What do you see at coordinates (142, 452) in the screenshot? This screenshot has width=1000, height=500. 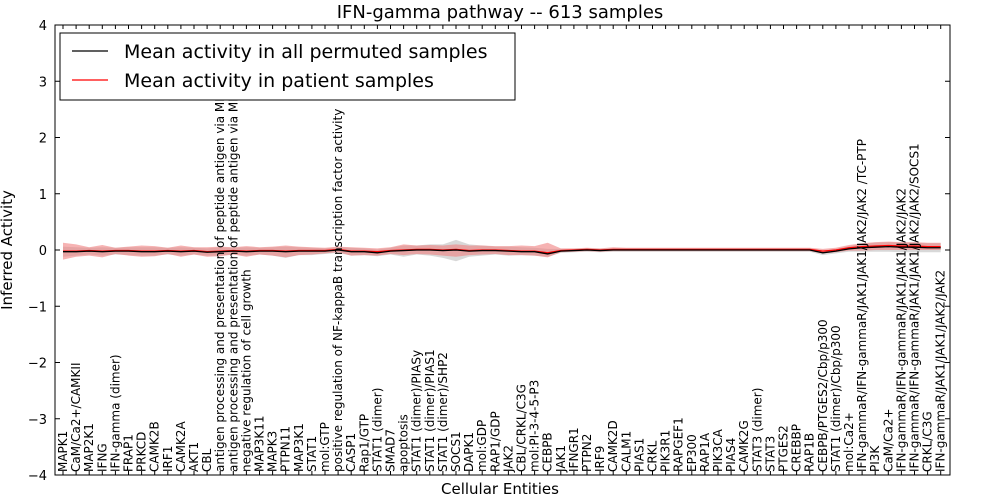 I see `entity-label: PRKCD` at bounding box center [142, 452].